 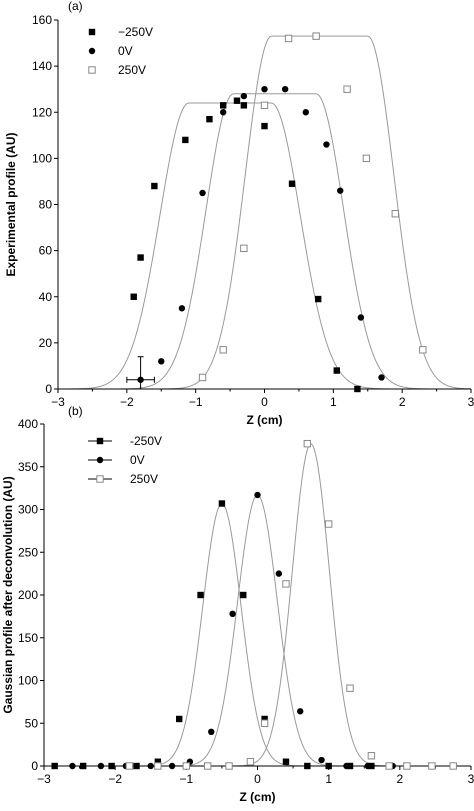 I want to click on y-tick-label: 50, so click(x=32, y=723).